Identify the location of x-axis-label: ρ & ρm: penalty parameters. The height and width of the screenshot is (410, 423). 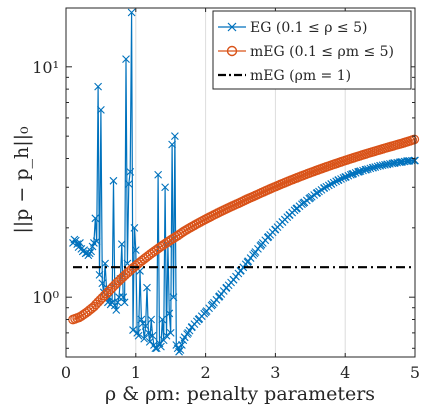
(240, 394).